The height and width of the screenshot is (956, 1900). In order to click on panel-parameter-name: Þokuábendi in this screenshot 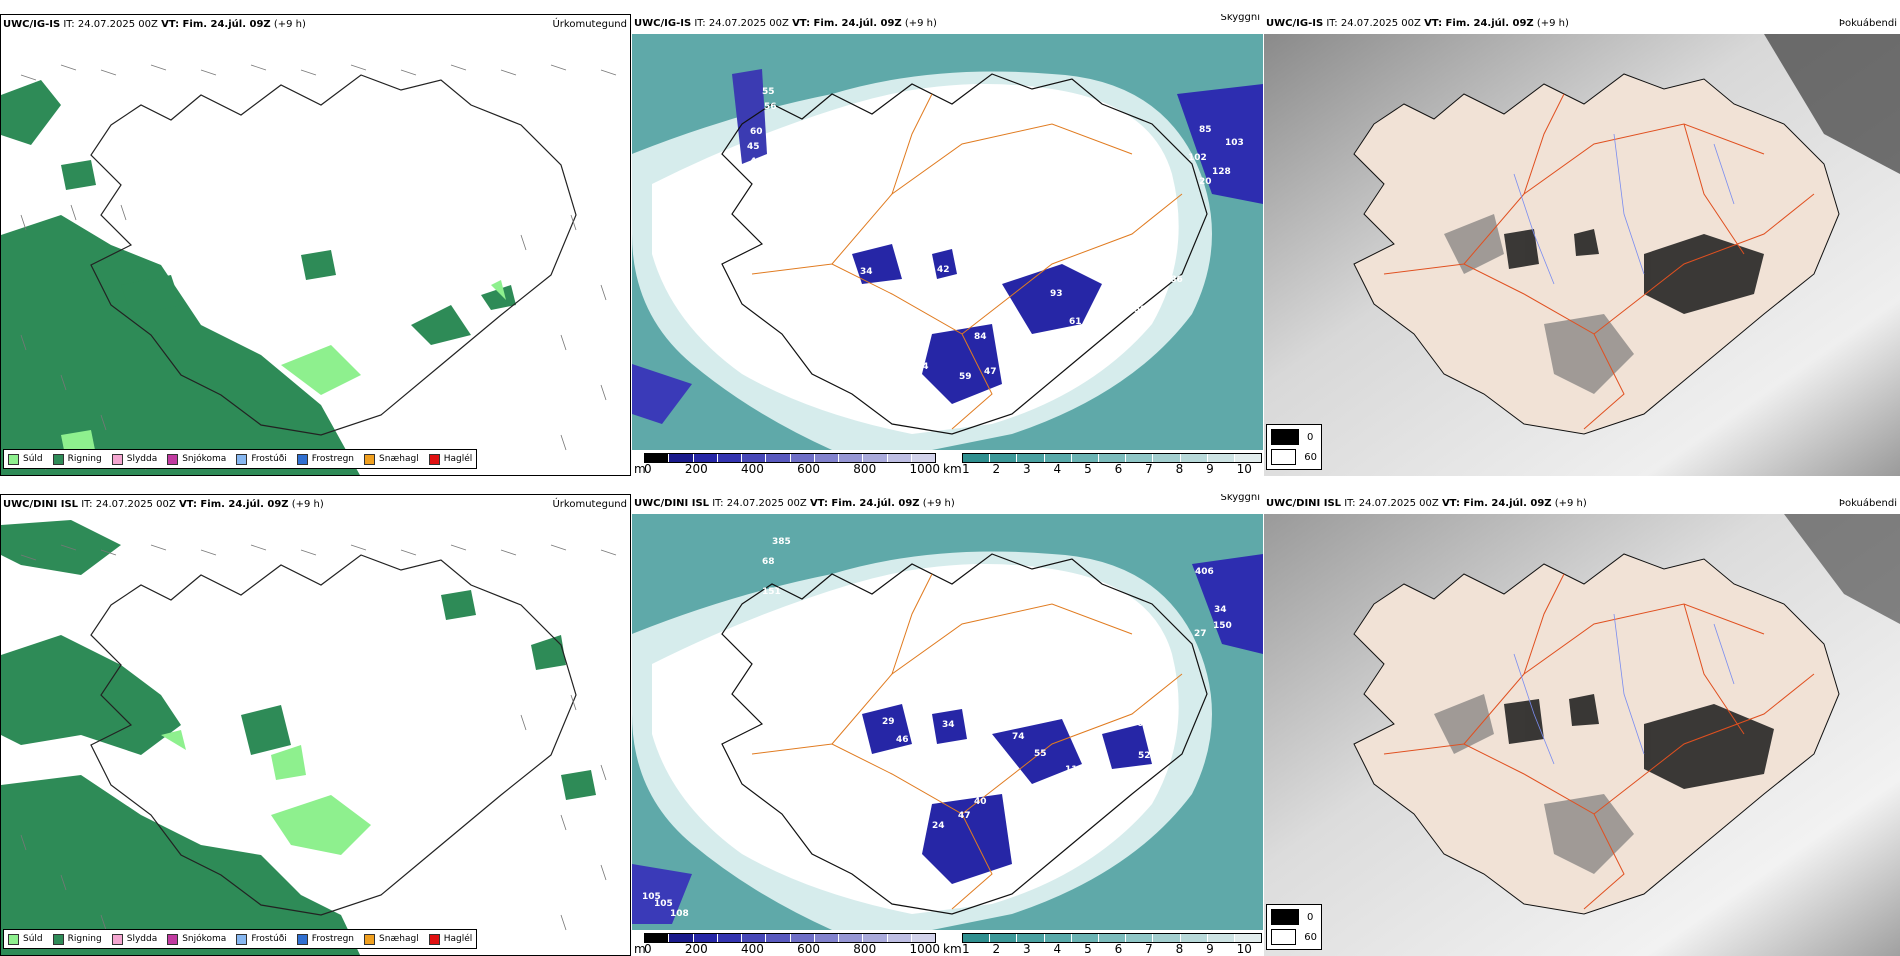, I will do `click(1867, 23)`.